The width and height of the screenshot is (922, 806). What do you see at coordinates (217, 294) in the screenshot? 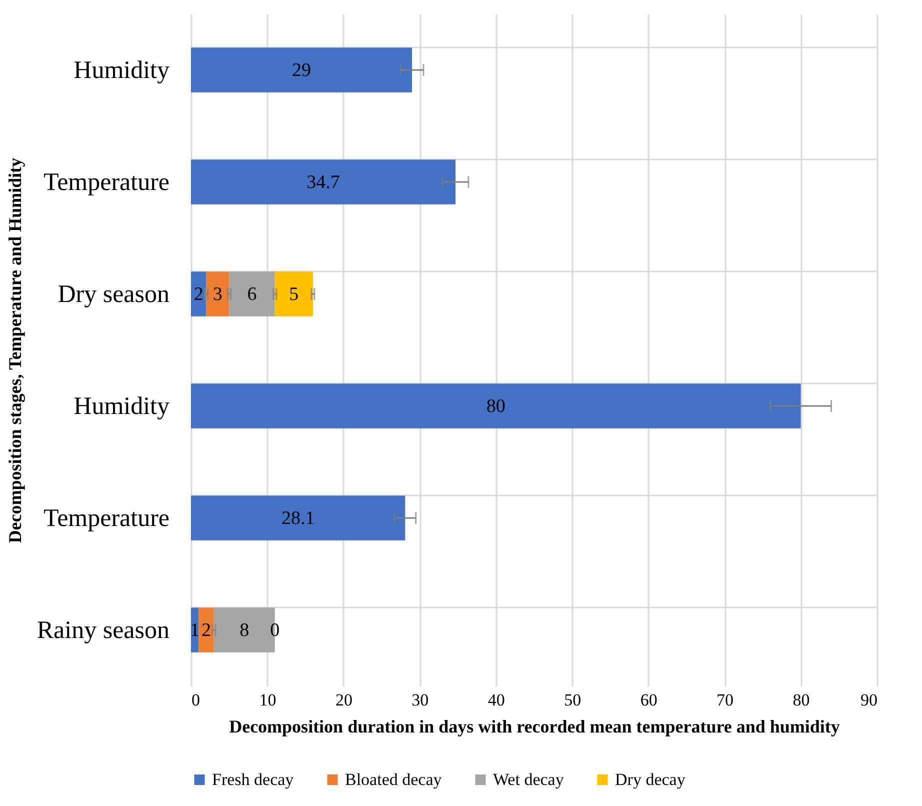
I see `data-label: 3` at bounding box center [217, 294].